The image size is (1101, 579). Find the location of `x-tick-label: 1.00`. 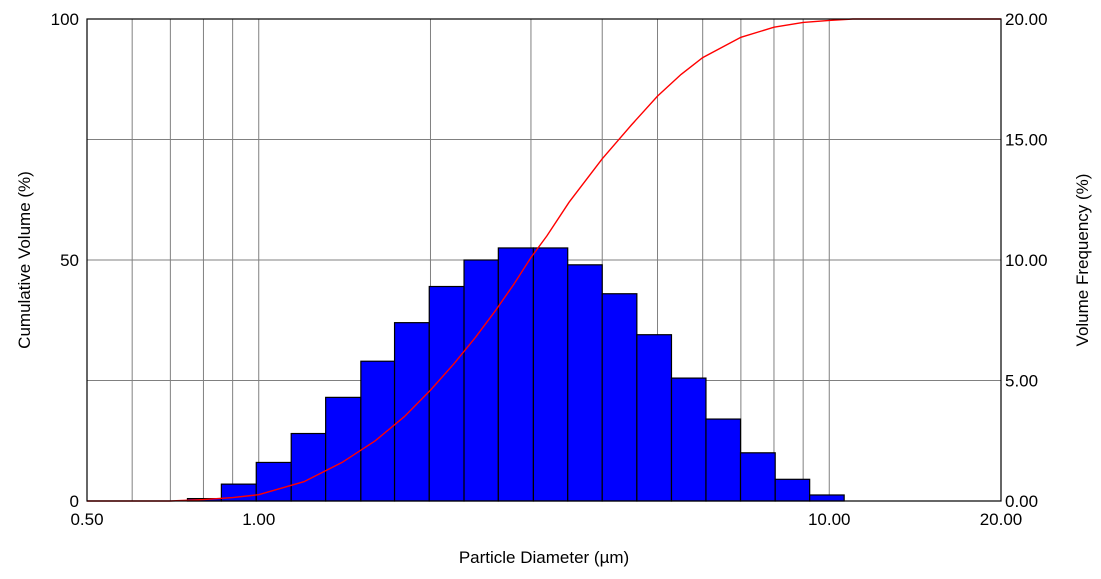

x-tick-label: 1.00 is located at coordinates (258, 519).